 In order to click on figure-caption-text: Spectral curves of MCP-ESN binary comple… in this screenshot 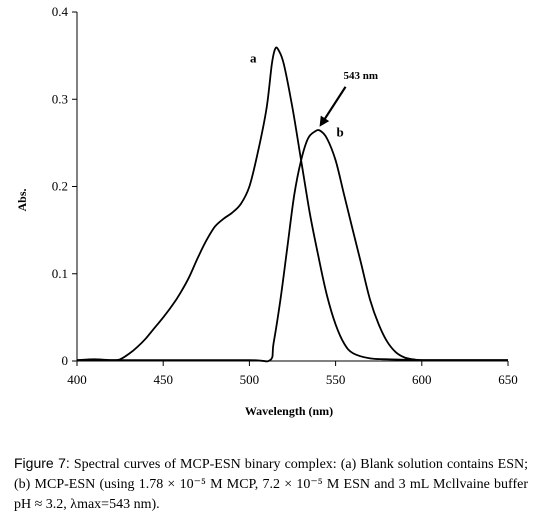, I will do `click(271, 484)`.